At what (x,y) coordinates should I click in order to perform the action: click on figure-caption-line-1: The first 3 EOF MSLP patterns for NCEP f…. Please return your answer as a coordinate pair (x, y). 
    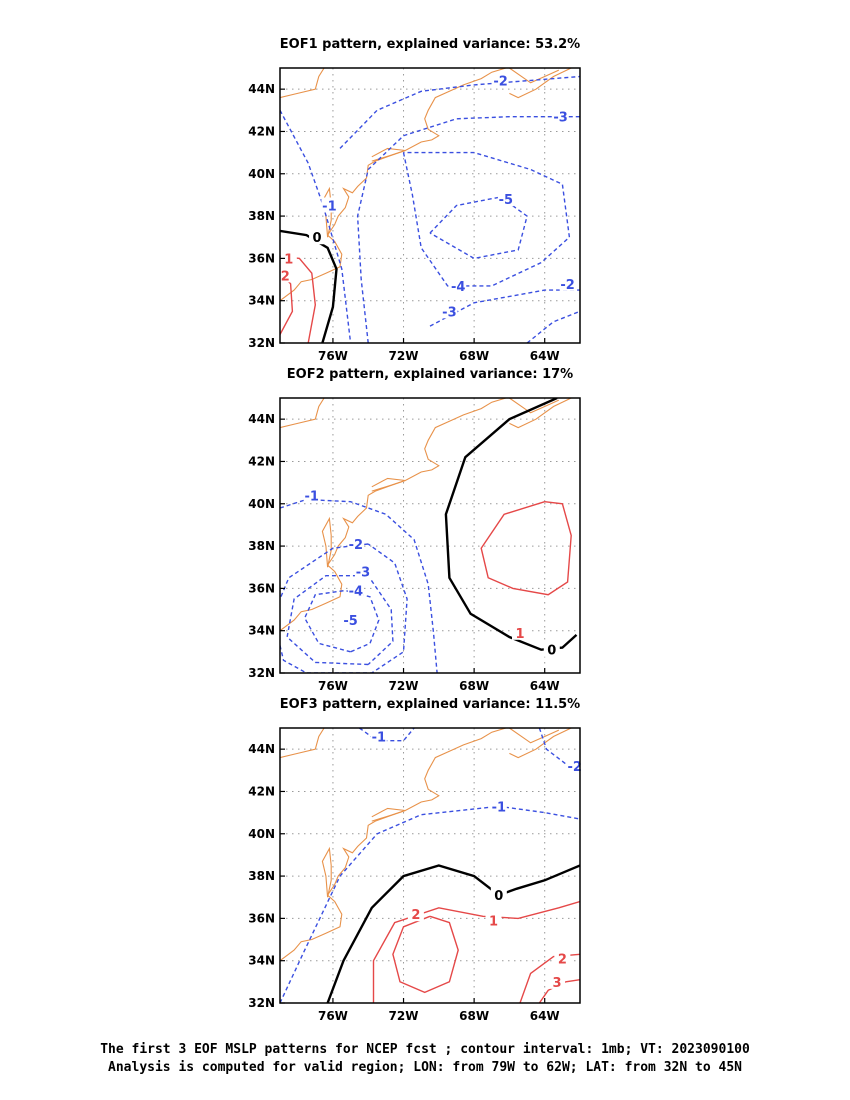
    Looking at the image, I should click on (425, 1049).